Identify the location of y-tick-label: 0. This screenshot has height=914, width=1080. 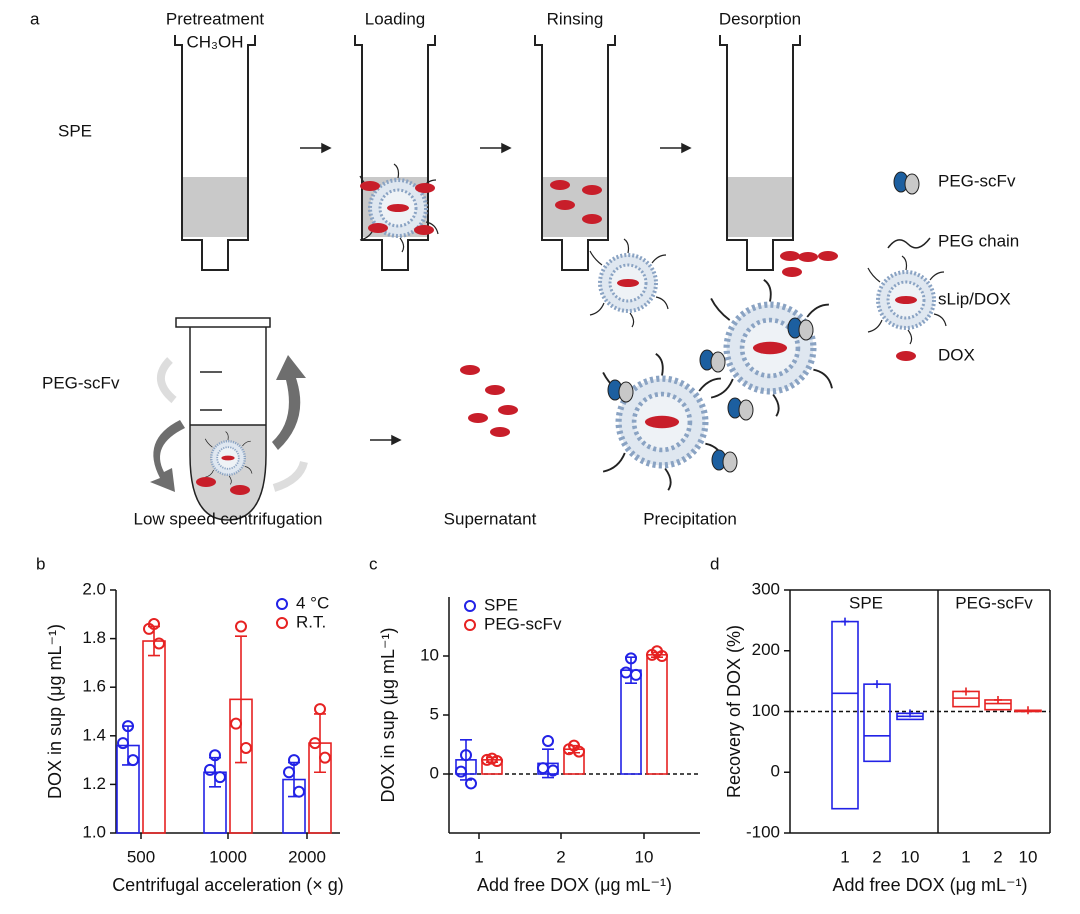
(434, 772).